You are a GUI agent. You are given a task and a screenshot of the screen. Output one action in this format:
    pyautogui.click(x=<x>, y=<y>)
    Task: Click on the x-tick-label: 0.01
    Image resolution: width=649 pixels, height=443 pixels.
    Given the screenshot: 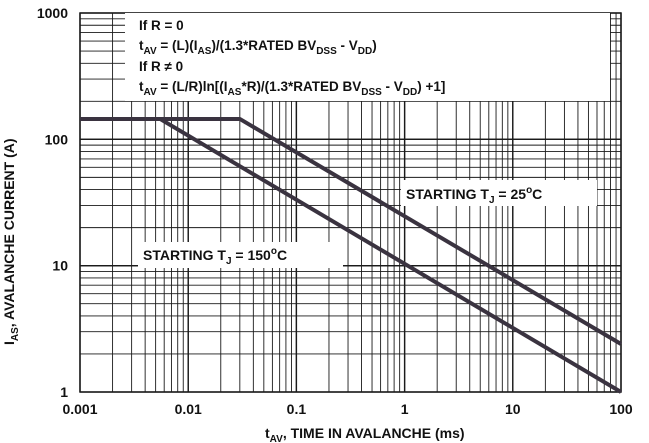 What is the action you would take?
    pyautogui.click(x=188, y=409)
    